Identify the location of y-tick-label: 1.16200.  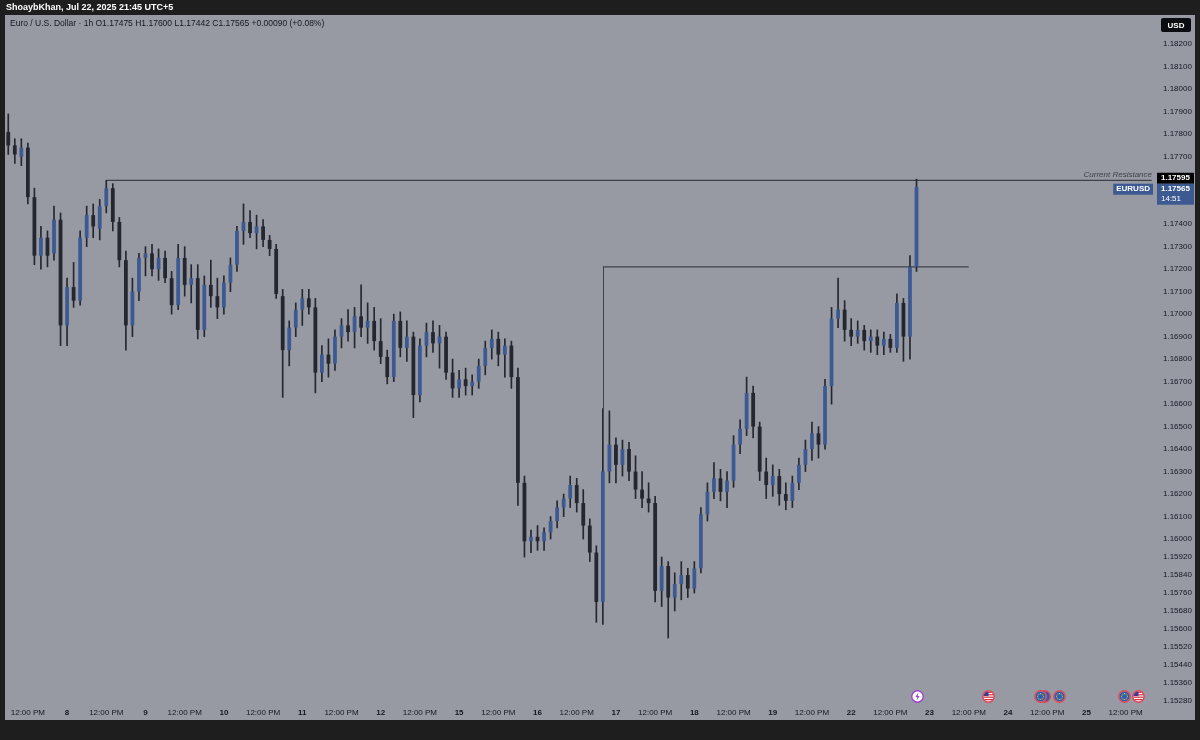
(1178, 494).